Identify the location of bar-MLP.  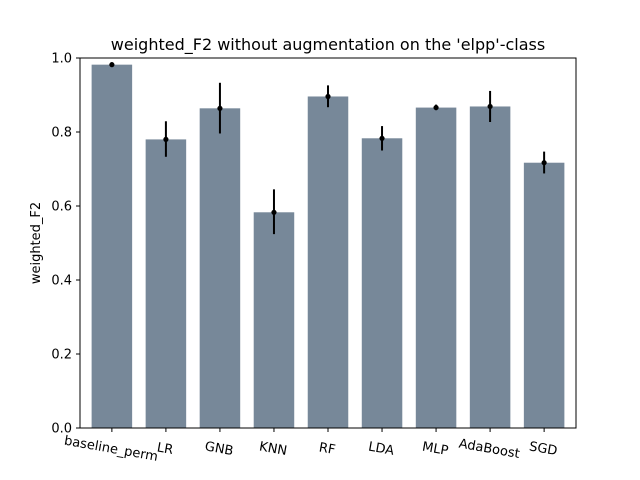
(436, 267).